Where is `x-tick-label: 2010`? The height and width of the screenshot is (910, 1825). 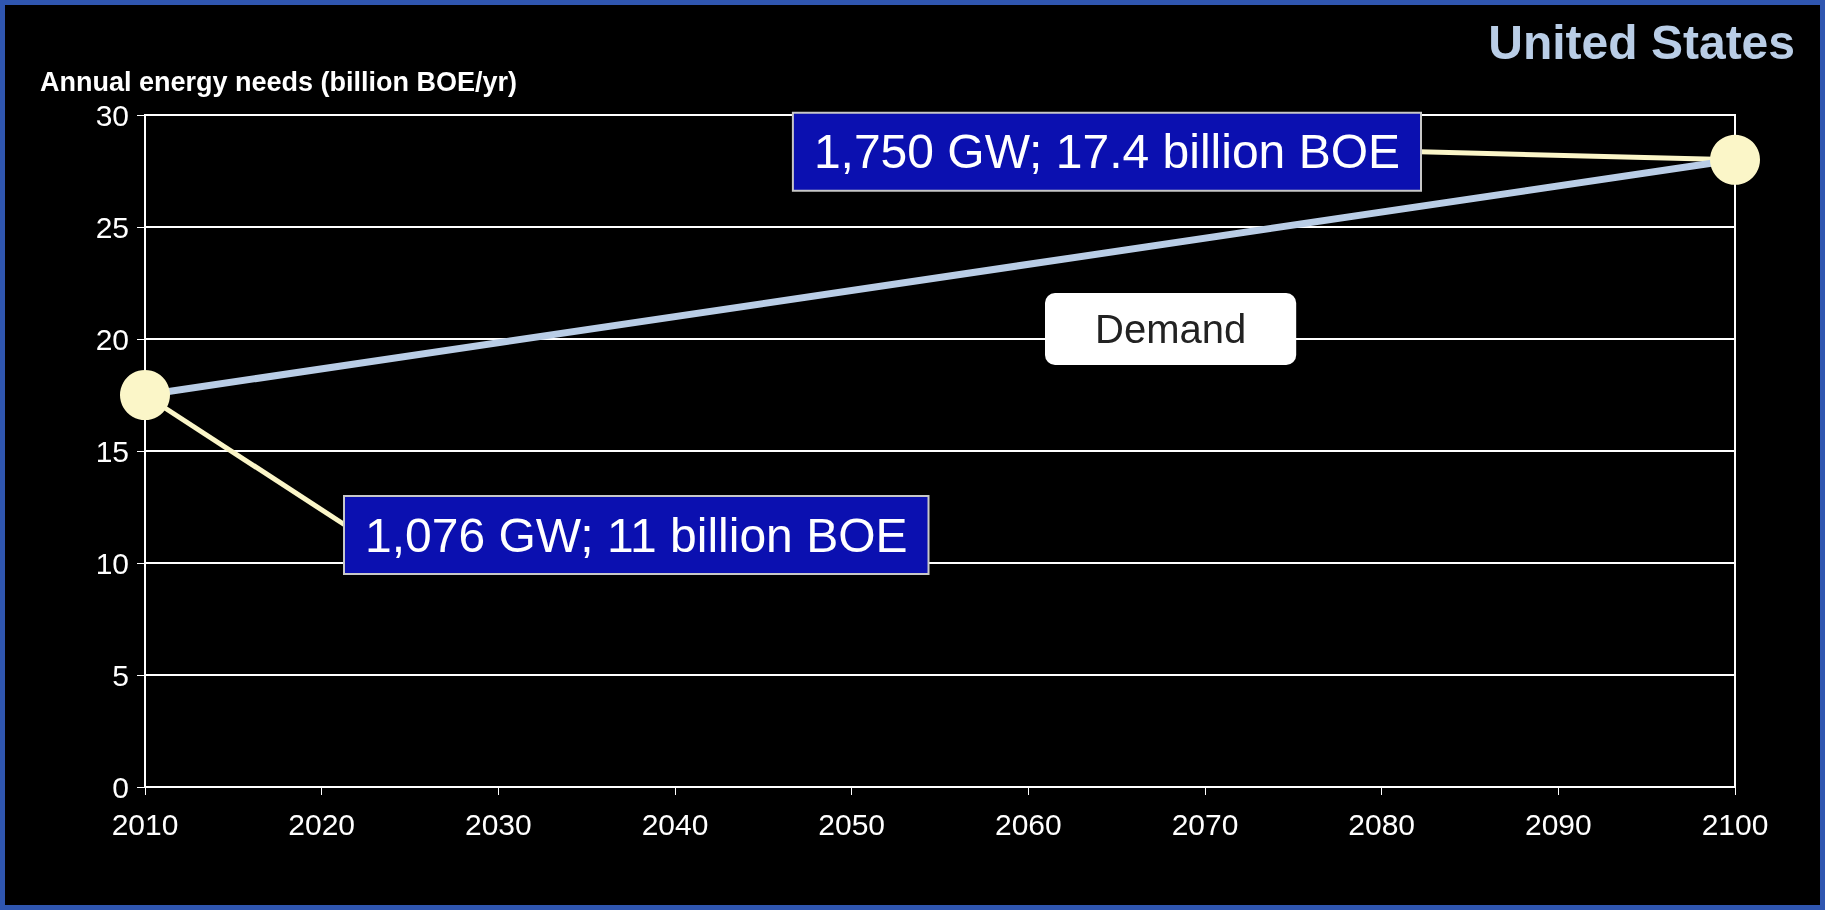
x-tick-label: 2010 is located at coordinates (145, 824).